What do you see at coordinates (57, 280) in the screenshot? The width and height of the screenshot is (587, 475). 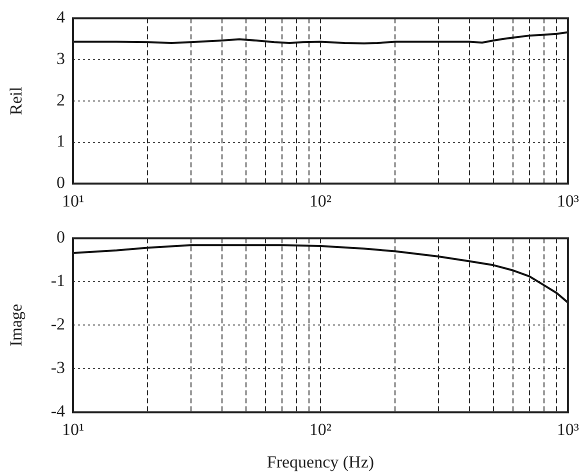 I see `y-tick-label: -1` at bounding box center [57, 280].